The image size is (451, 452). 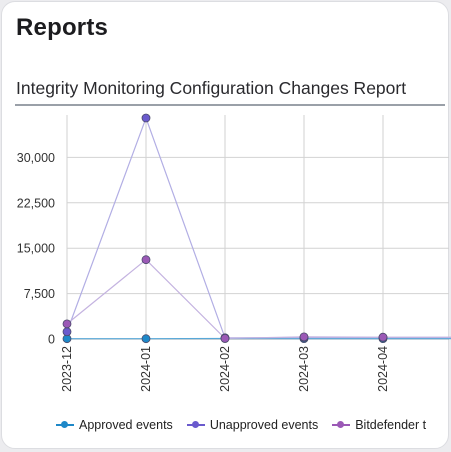 I want to click on legend-item: Bitdefender t, so click(x=379, y=425).